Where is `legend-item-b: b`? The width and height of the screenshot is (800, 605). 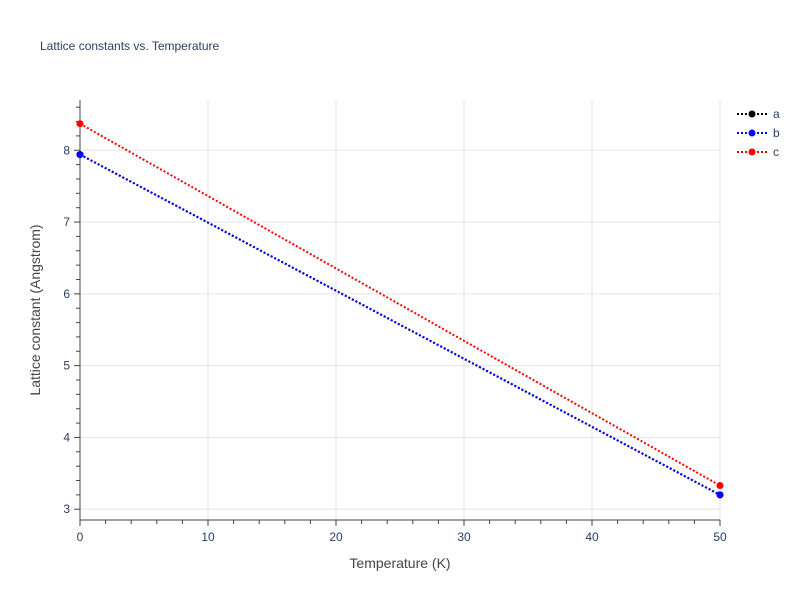
legend-item-b: b is located at coordinates (758, 133).